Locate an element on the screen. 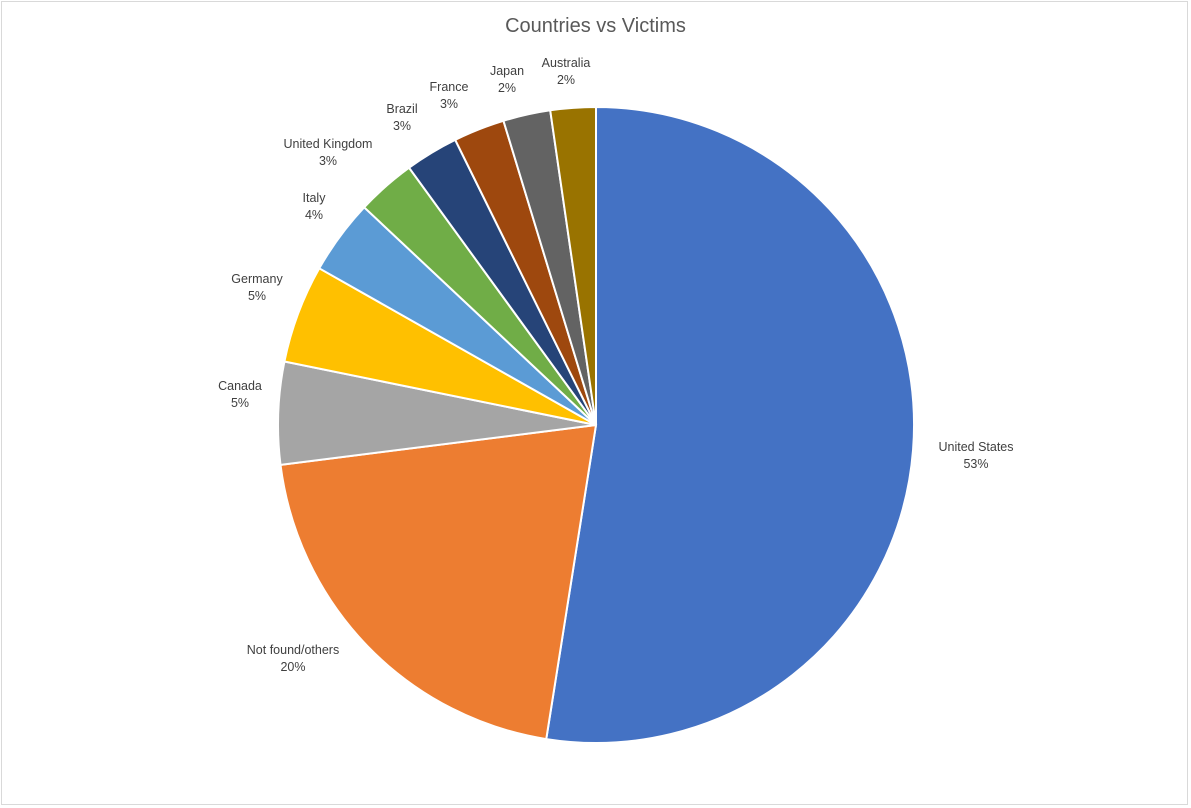  slice-name-australia: Australia is located at coordinates (566, 63).